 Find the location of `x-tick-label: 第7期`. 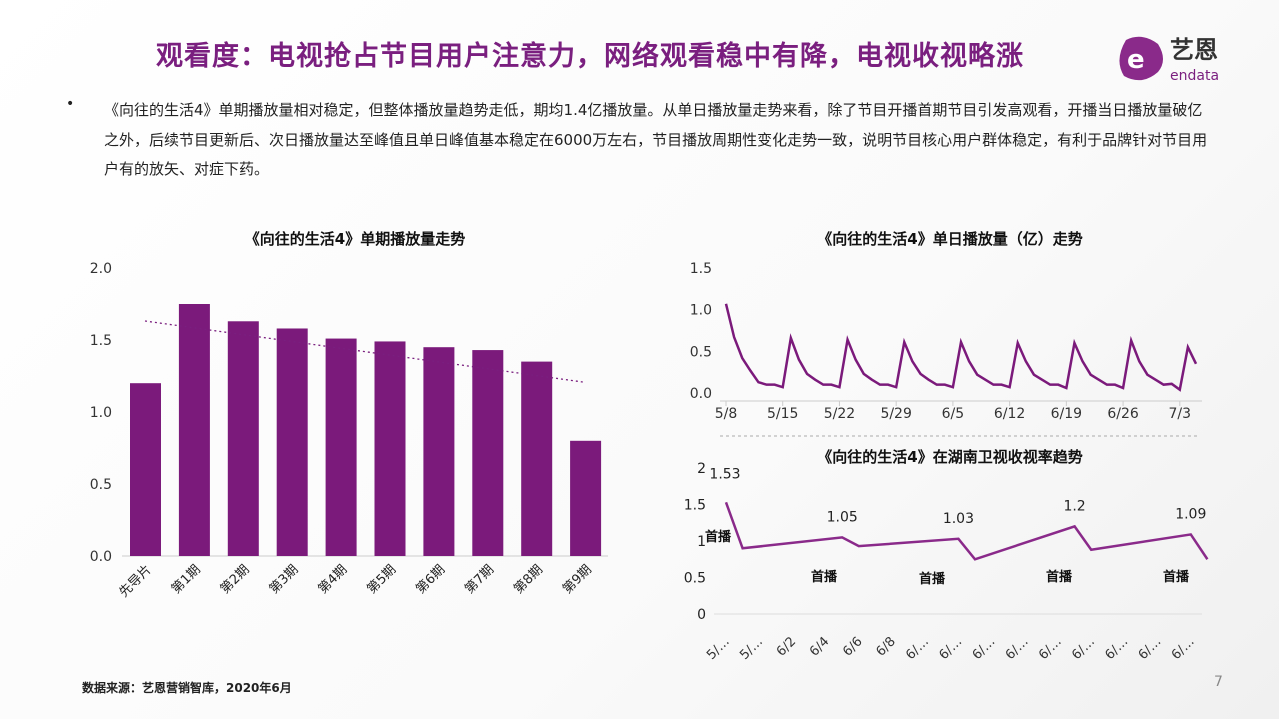

x-tick-label: 第7期 is located at coordinates (479, 579).